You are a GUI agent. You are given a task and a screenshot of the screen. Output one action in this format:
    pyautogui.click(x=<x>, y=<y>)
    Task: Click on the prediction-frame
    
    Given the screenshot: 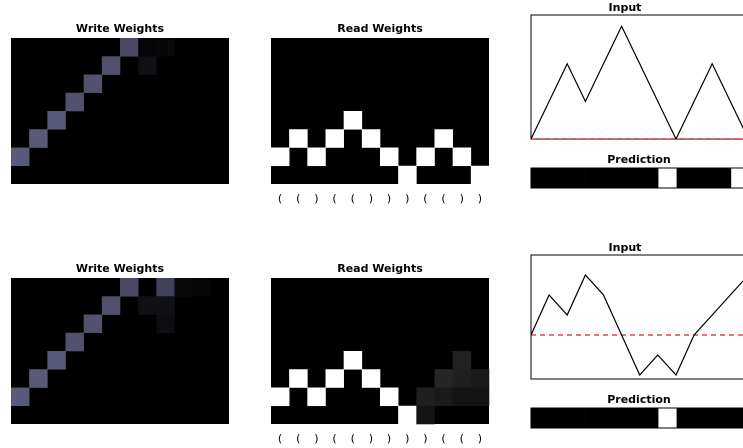 What is the action you would take?
    pyautogui.click(x=636, y=178)
    